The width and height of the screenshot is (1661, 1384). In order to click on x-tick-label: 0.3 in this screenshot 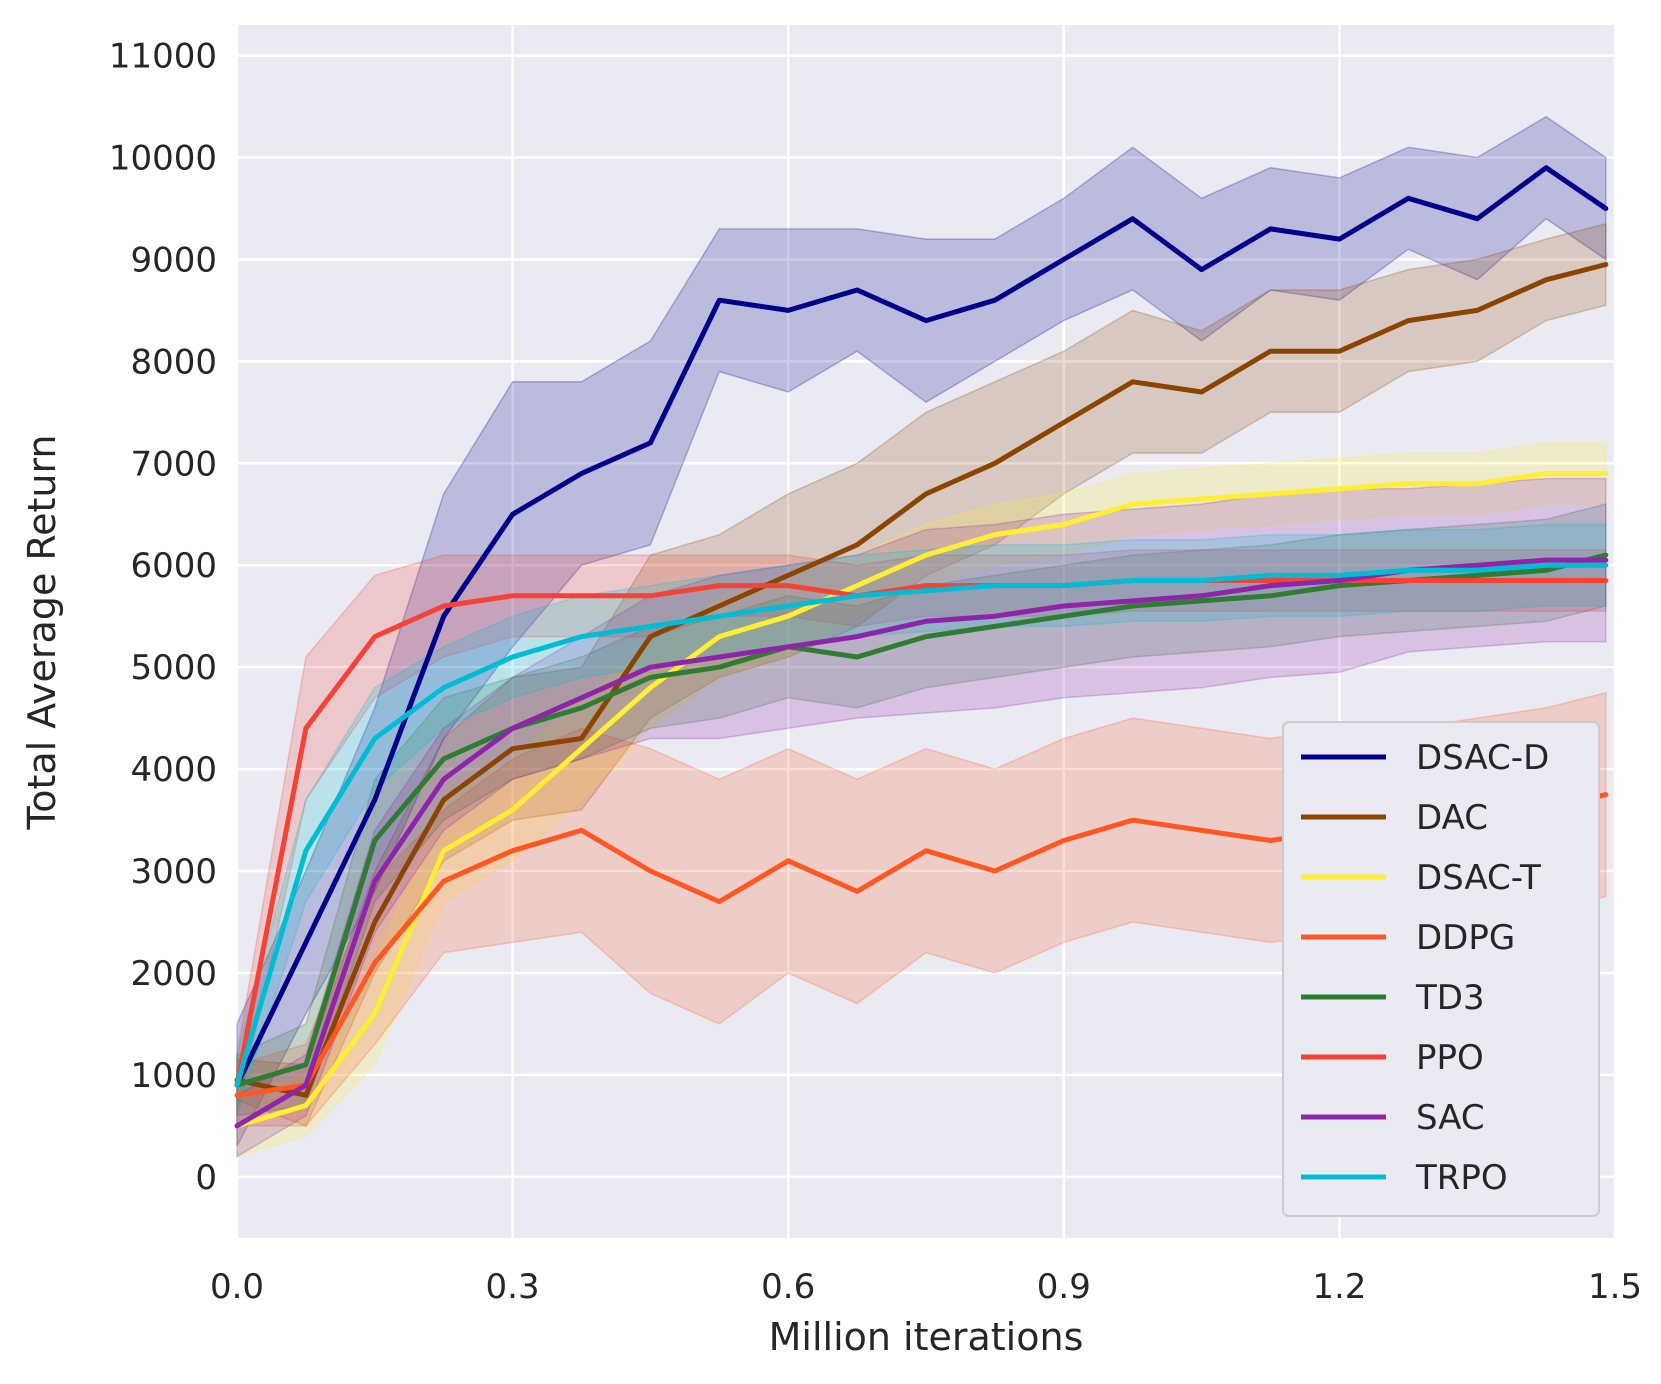, I will do `click(513, 1287)`.